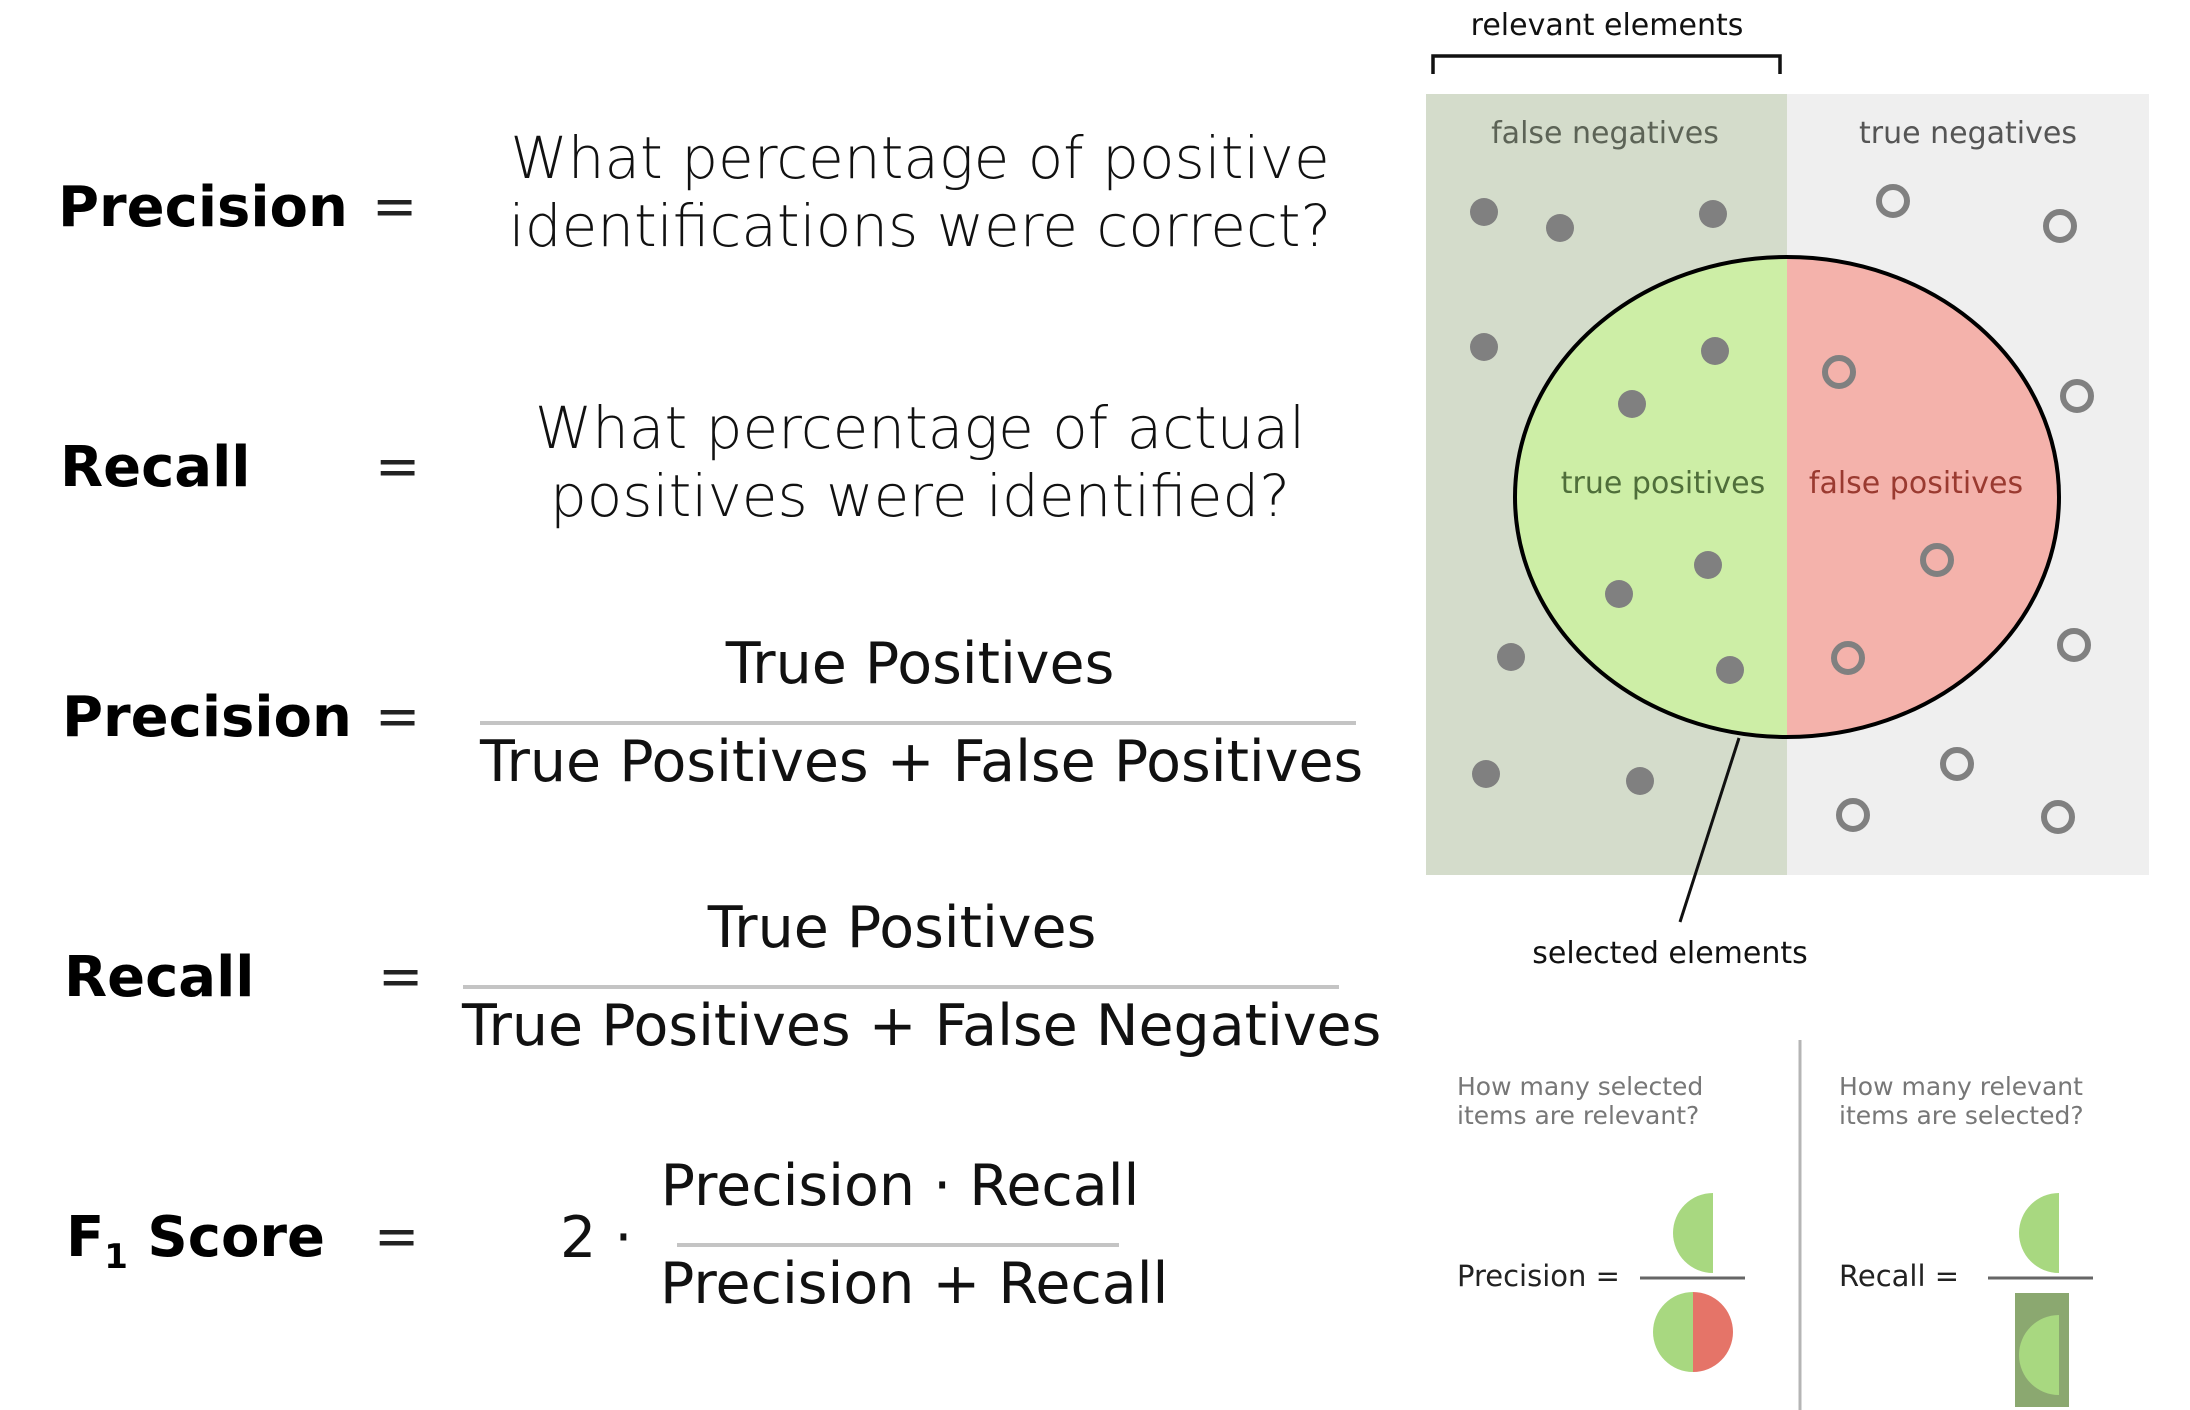  I want to click on false-positives-label: false positives, so click(1916, 483).